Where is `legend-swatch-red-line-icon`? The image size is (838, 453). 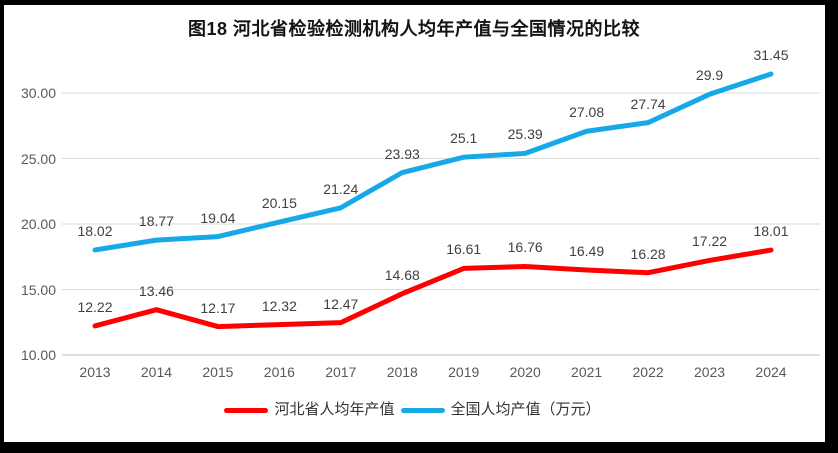 legend-swatch-red-line-icon is located at coordinates (246, 410).